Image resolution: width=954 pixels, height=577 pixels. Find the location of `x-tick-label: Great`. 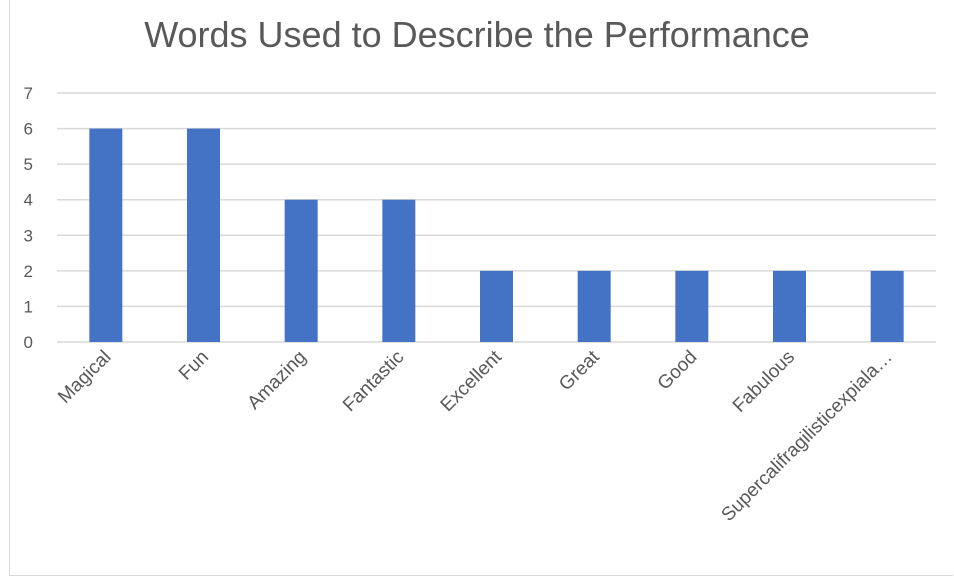

x-tick-label: Great is located at coordinates (579, 370).